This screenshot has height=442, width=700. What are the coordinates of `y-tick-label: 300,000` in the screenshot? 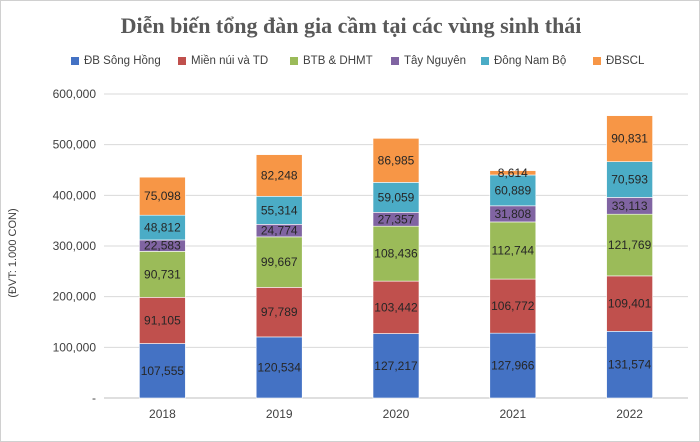 It's located at (75, 246).